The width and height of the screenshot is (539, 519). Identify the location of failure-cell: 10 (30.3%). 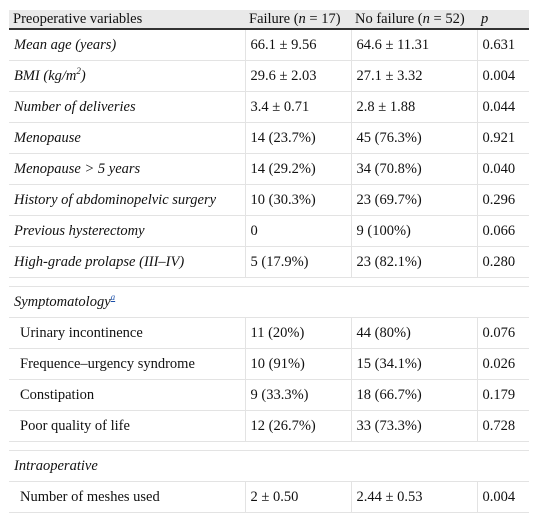
(297, 200).